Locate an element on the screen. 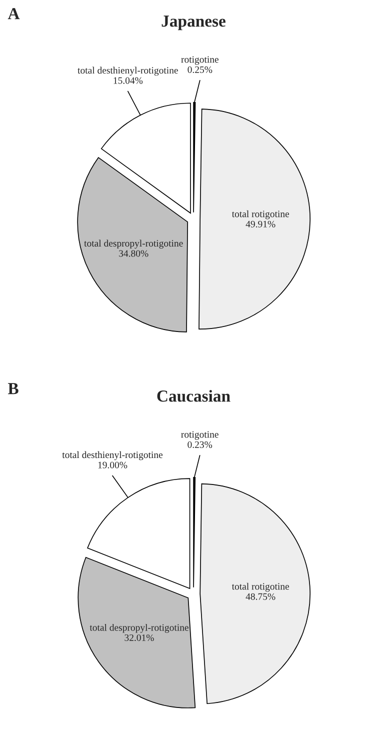 This screenshot has width=387, height=750. chart-title: Japanese is located at coordinates (194, 23).